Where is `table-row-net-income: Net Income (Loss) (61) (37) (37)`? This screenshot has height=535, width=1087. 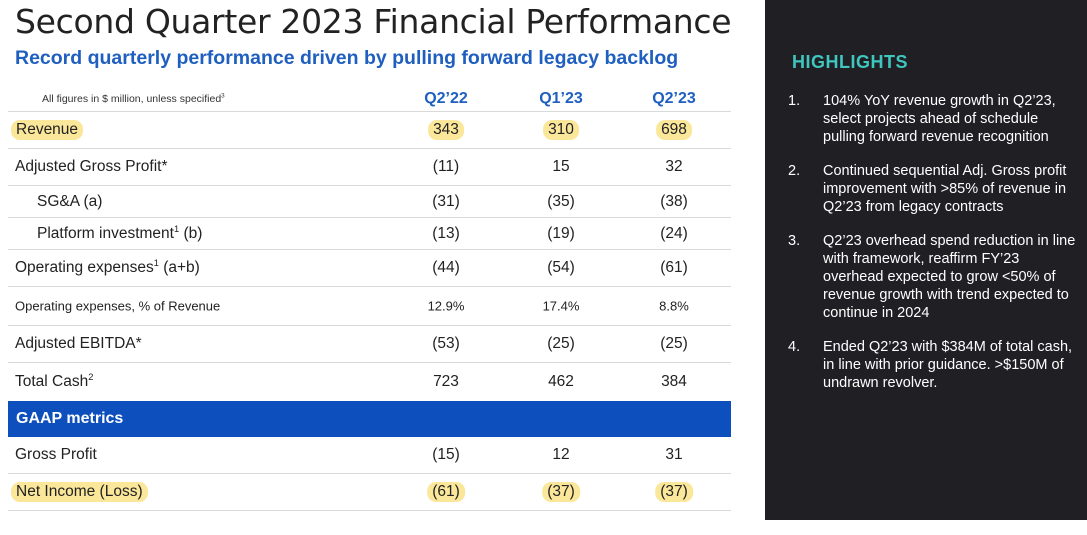
table-row-net-income: Net Income (Loss) (61) (37) (37) is located at coordinates (369, 492).